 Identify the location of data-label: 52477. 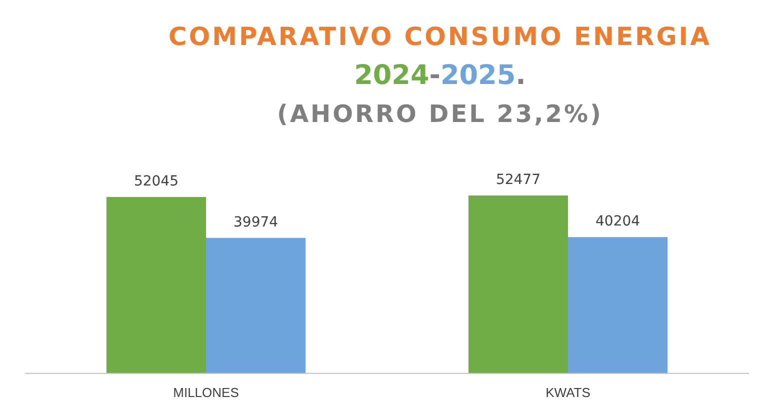
(518, 180).